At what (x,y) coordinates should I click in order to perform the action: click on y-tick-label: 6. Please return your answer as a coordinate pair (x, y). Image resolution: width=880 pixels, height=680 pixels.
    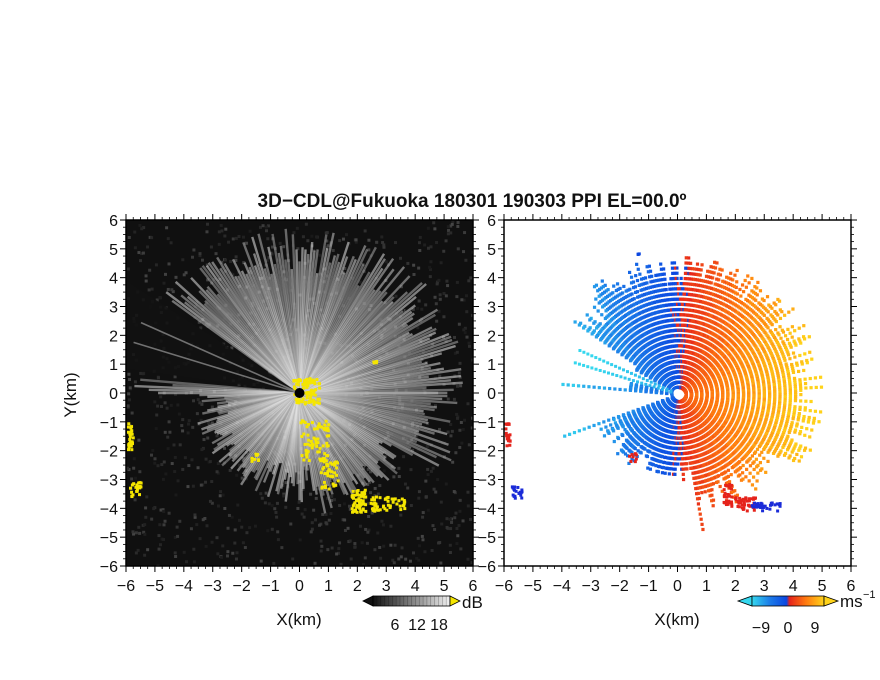
    Looking at the image, I should click on (113, 221).